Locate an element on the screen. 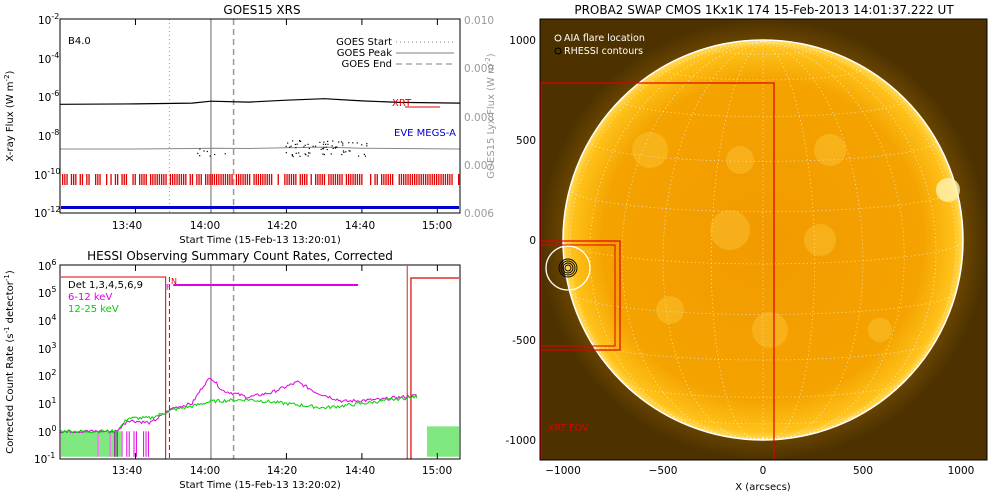 Image resolution: width=1000 pixels, height=500 pixels. bright-region-east is located at coordinates (948, 190).